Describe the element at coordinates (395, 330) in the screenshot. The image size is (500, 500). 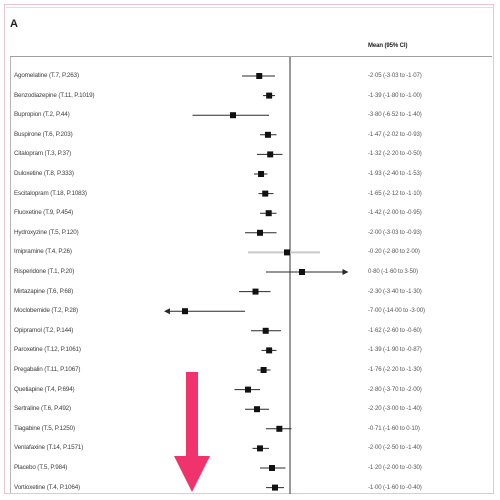
I see `row-ci-text: -1·62 (-2·60 to -0·60)` at that location.